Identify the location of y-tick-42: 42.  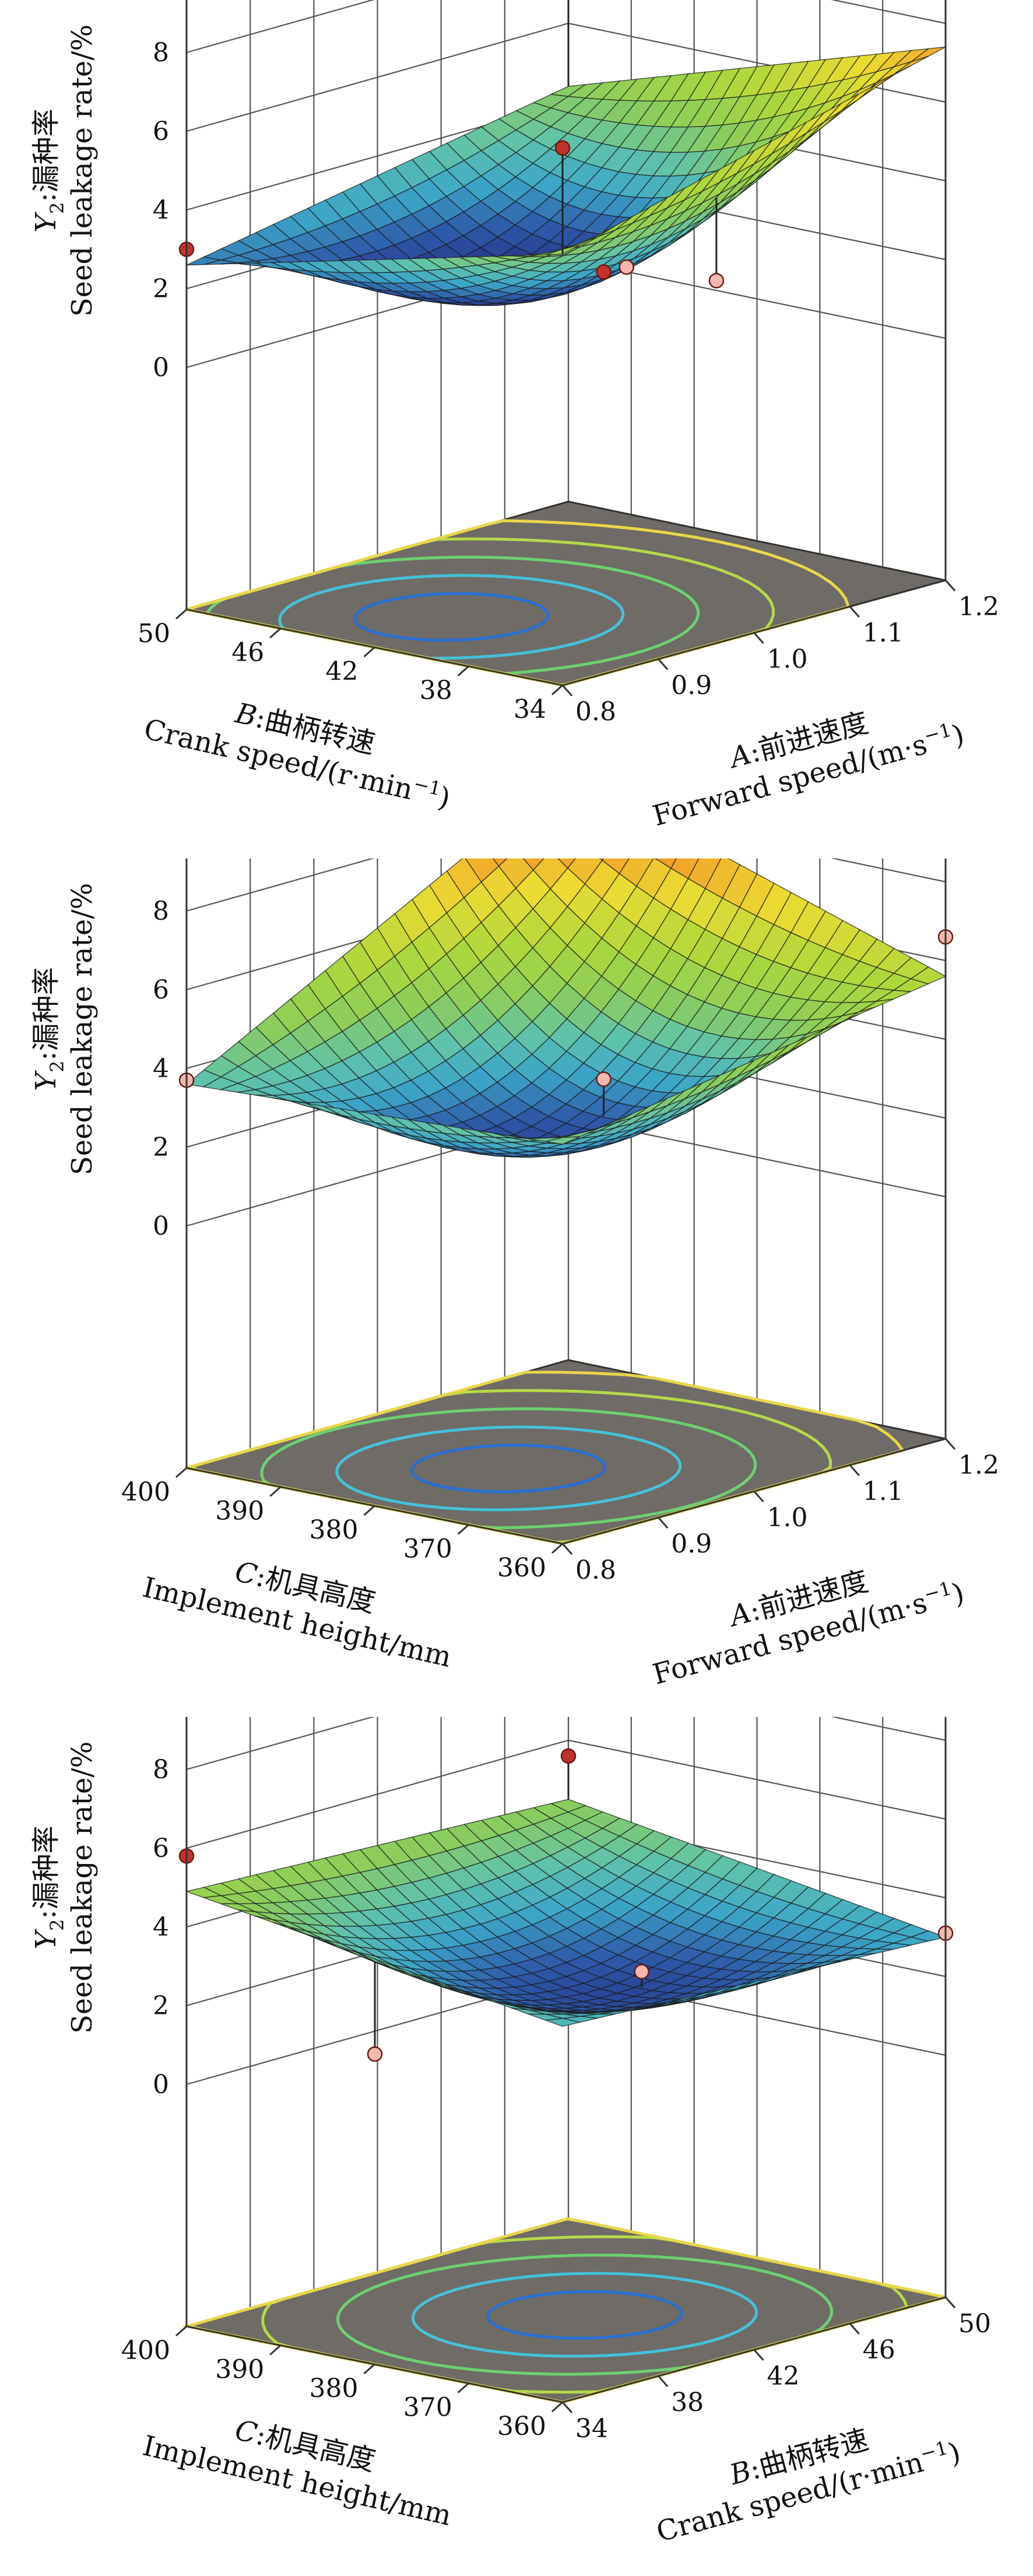
(783, 2376).